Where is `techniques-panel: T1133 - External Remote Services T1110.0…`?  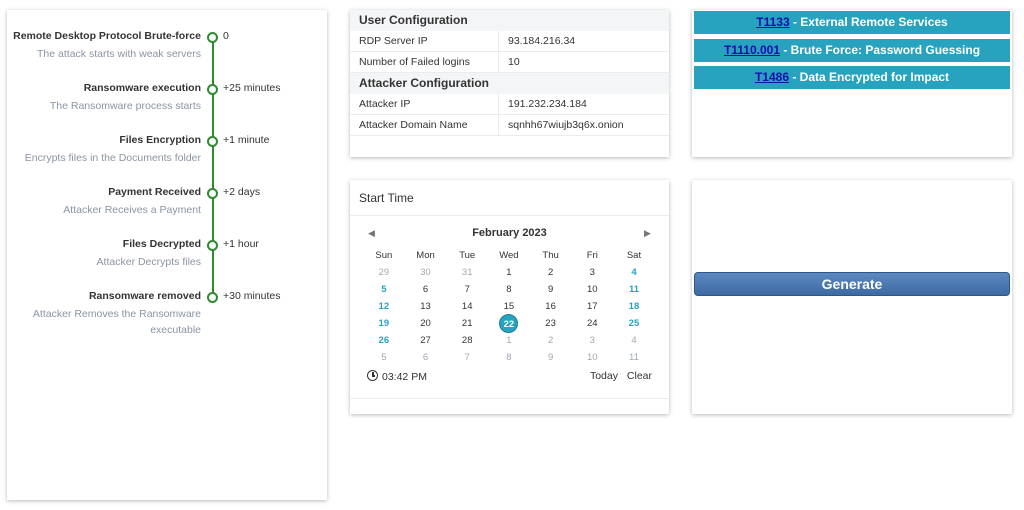
techniques-panel: T1133 - External Remote Services T1110.0… is located at coordinates (852, 83).